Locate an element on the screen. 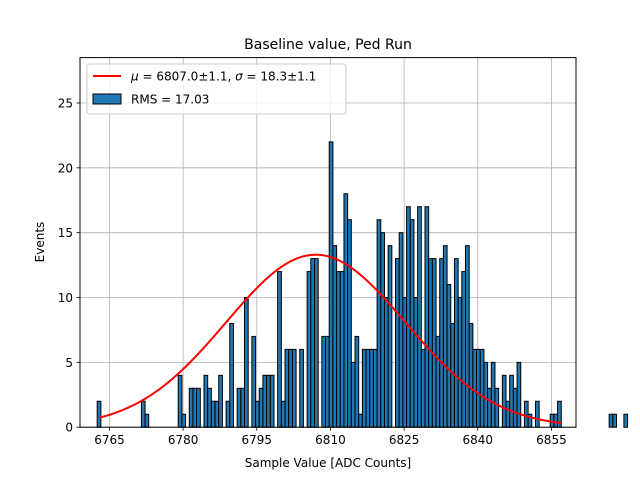  x-tick-label: 6765 is located at coordinates (109, 440).